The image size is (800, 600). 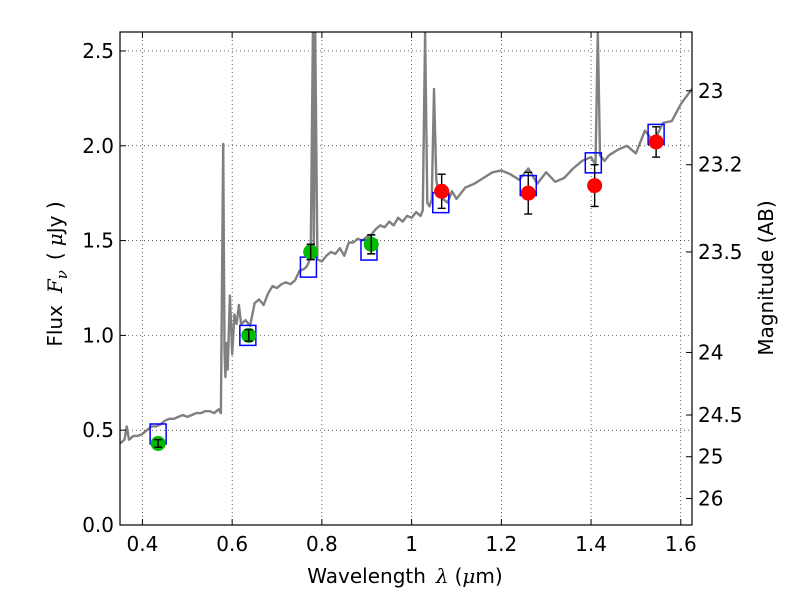 I want to click on x-axis-unit-open: (, so click(x=459, y=576).